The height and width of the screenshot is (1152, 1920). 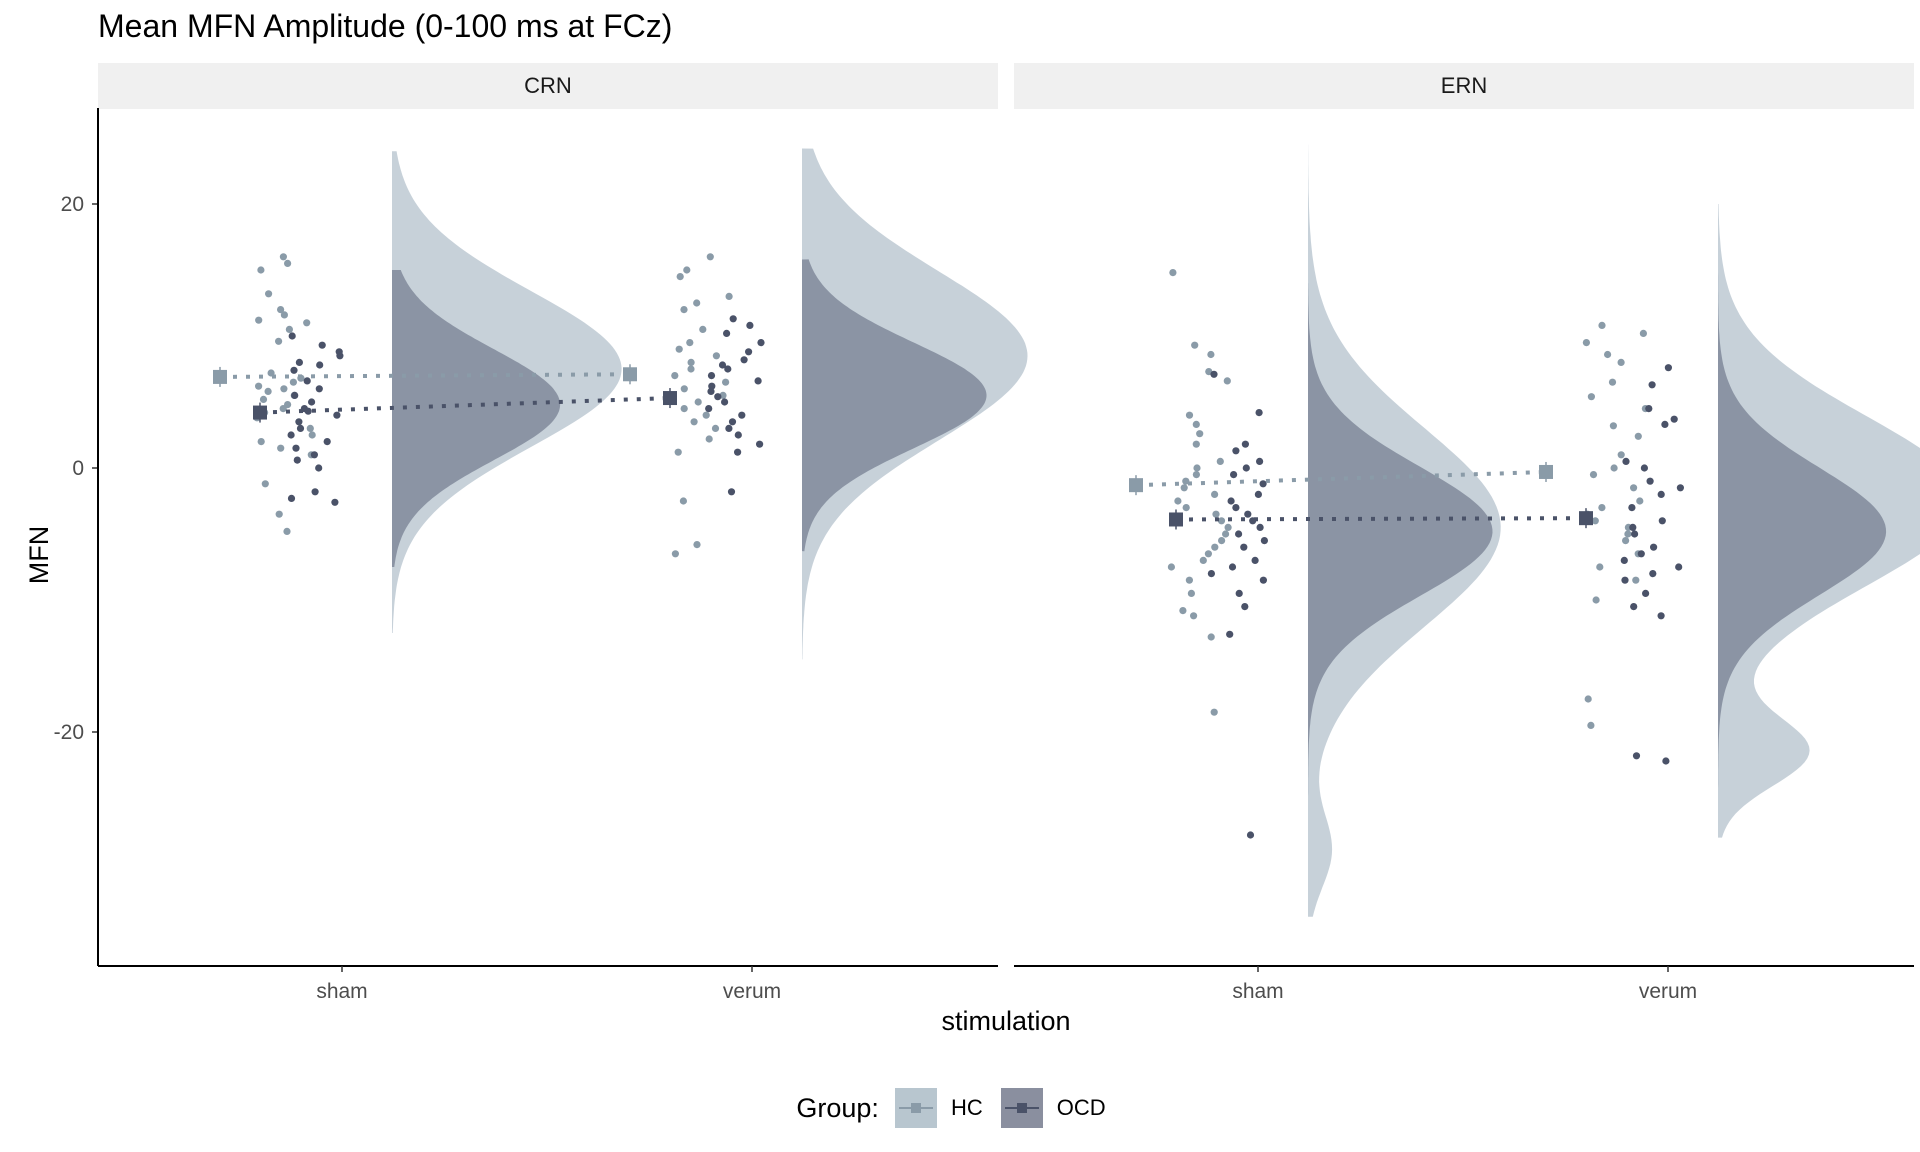 What do you see at coordinates (1381, 519) in the screenshot?
I see `mean-line-ocd` at bounding box center [1381, 519].